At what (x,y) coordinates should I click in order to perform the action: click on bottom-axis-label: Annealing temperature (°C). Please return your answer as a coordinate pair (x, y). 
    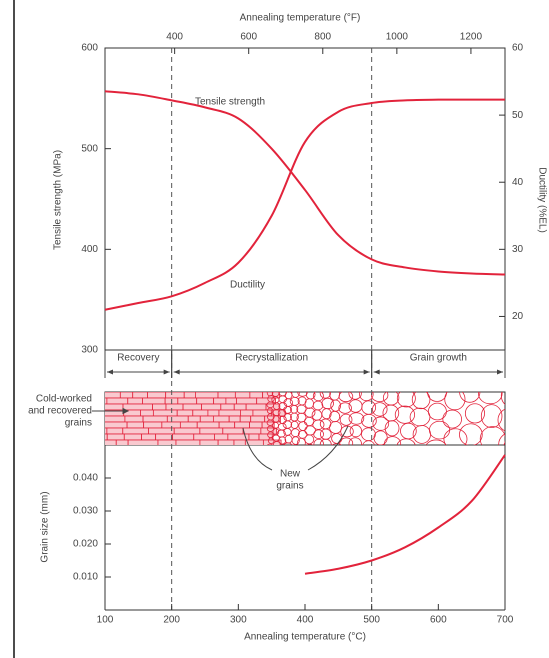
    Looking at the image, I should click on (305, 637).